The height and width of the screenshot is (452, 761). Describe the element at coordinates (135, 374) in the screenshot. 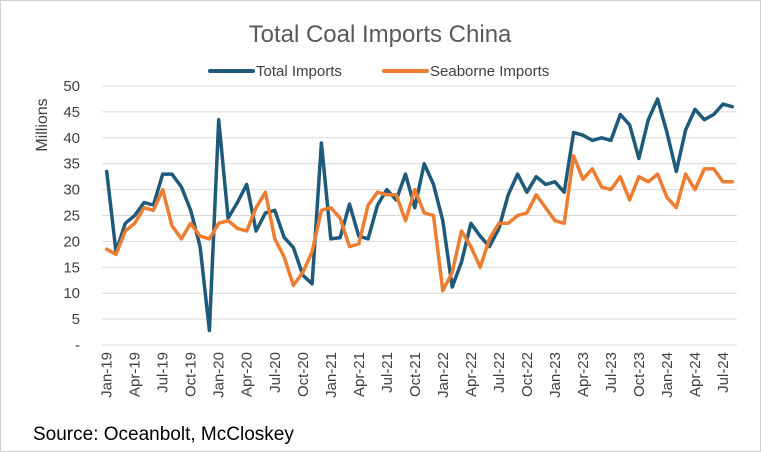

I see `x-tick-label: Apr-19` at that location.